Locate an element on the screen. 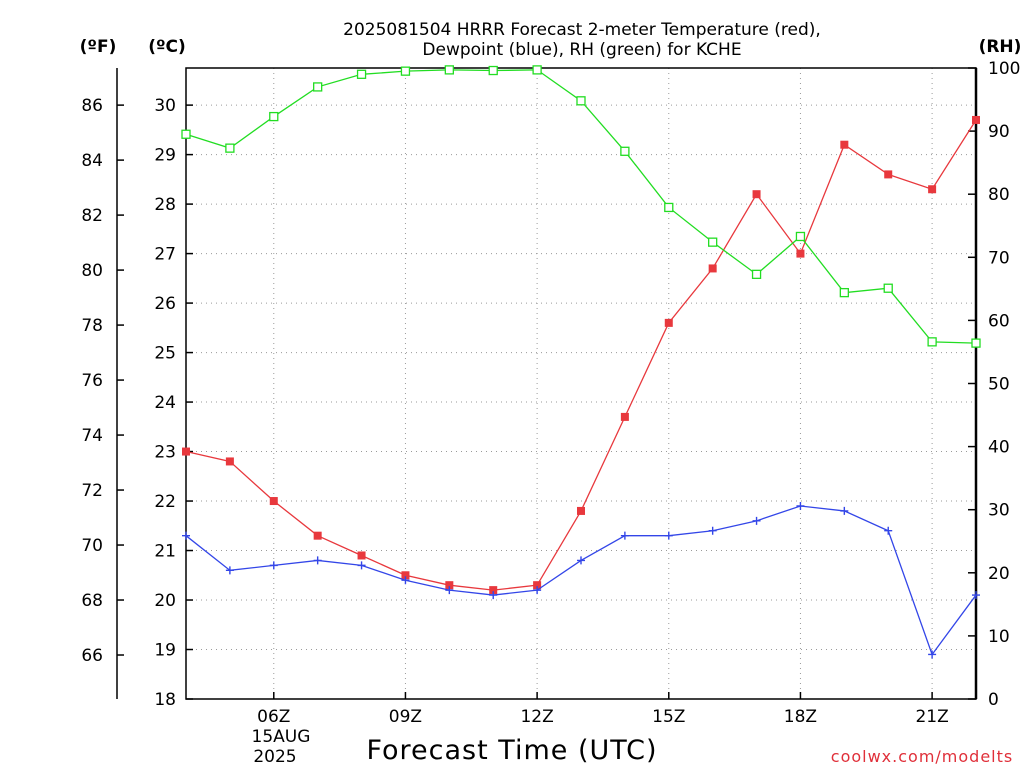 The image size is (1024, 768). celsius-tick-label: 23 is located at coordinates (165, 453).